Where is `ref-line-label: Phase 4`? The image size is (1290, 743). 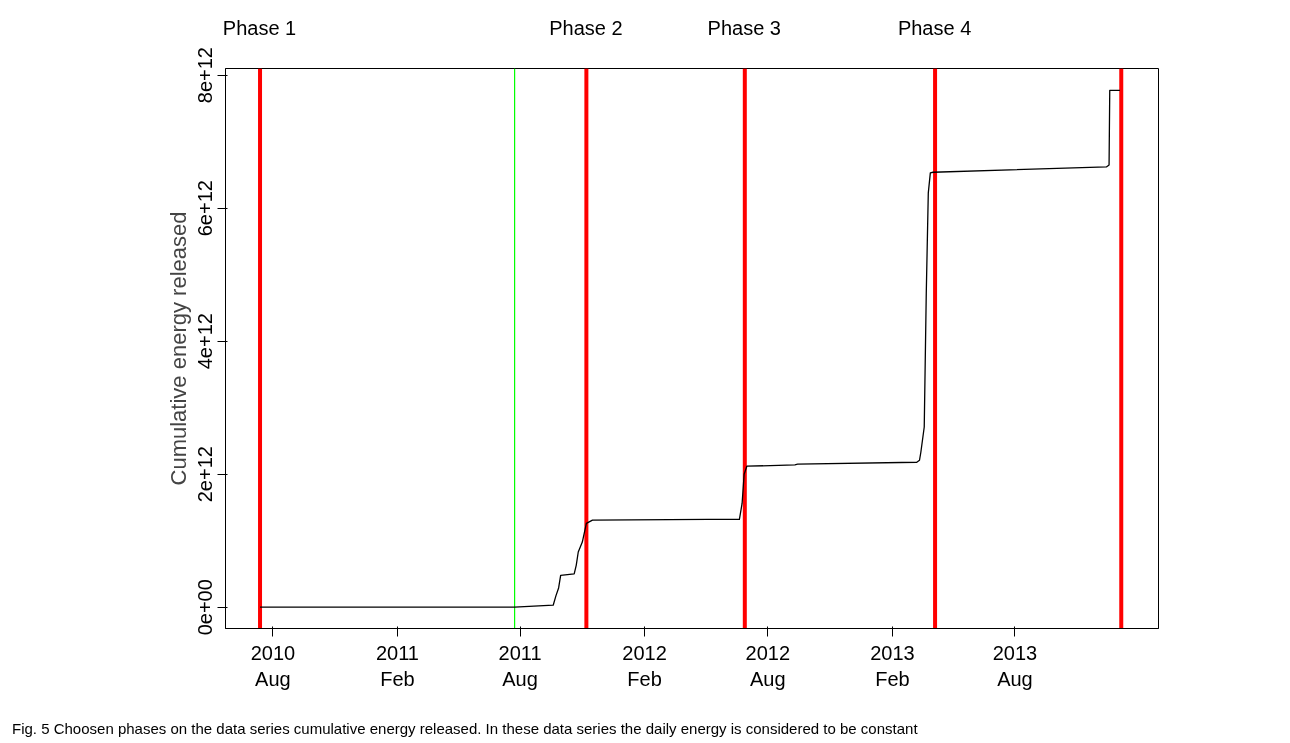
ref-line-label: Phase 4 is located at coordinates (934, 28).